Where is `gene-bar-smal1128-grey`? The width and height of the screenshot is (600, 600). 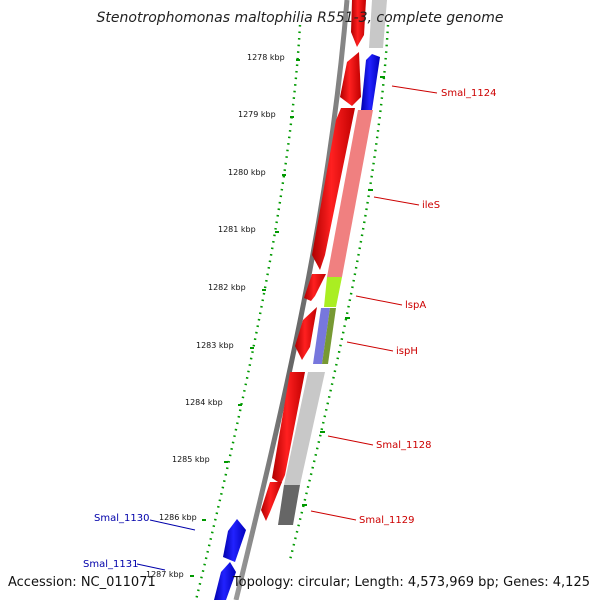
gene-bar-smal1128-grey is located at coordinates (304, 428).